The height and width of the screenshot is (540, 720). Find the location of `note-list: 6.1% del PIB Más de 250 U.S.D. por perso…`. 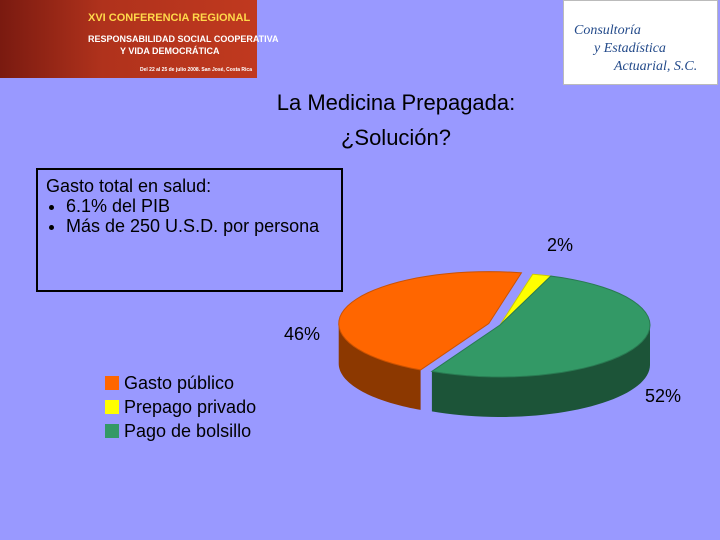

note-list: 6.1% del PIB Más de 250 U.S.D. por perso… is located at coordinates (189, 216).